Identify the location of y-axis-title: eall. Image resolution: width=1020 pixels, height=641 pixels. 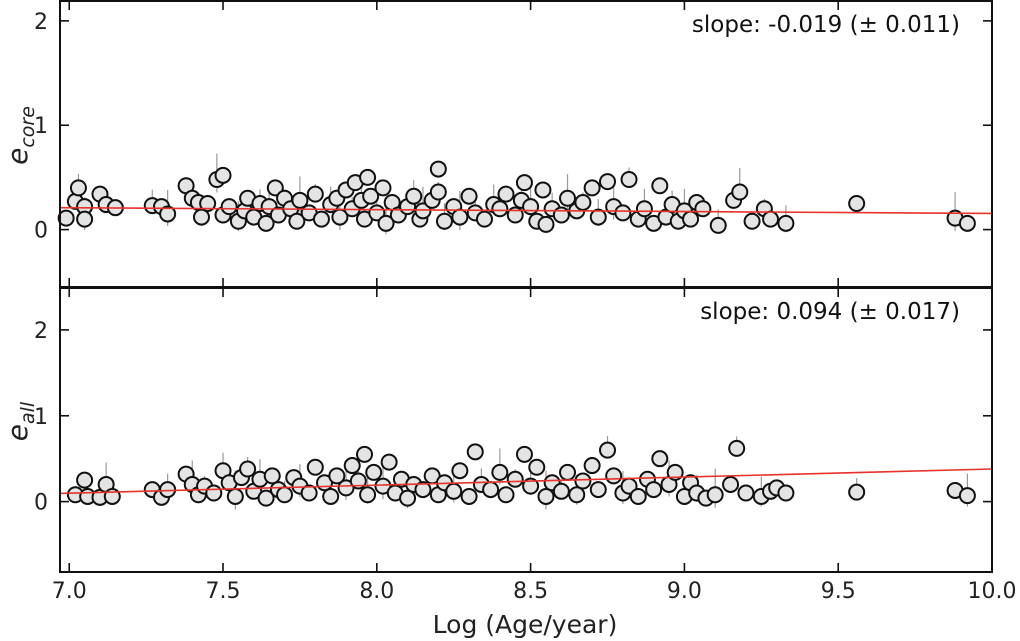
(20, 421).